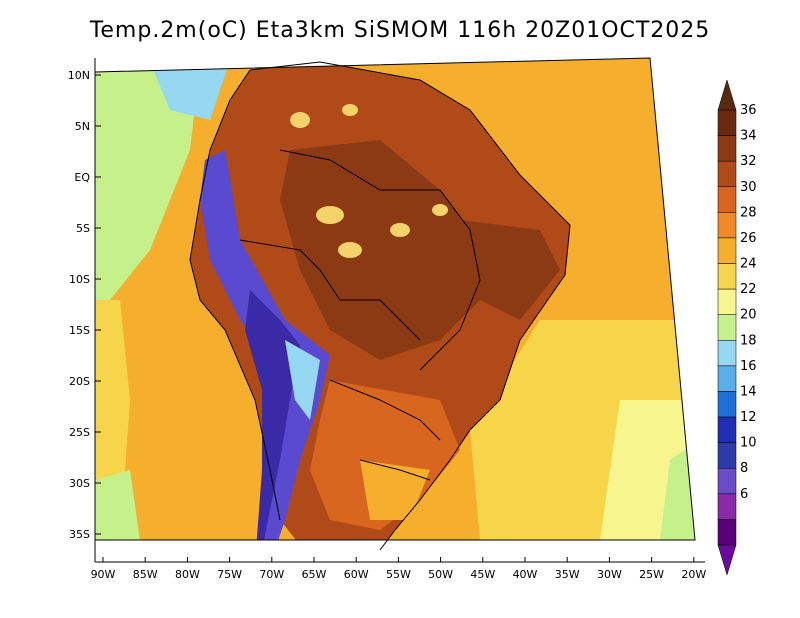  What do you see at coordinates (748, 187) in the screenshot?
I see `colorbar-label: 30` at bounding box center [748, 187].